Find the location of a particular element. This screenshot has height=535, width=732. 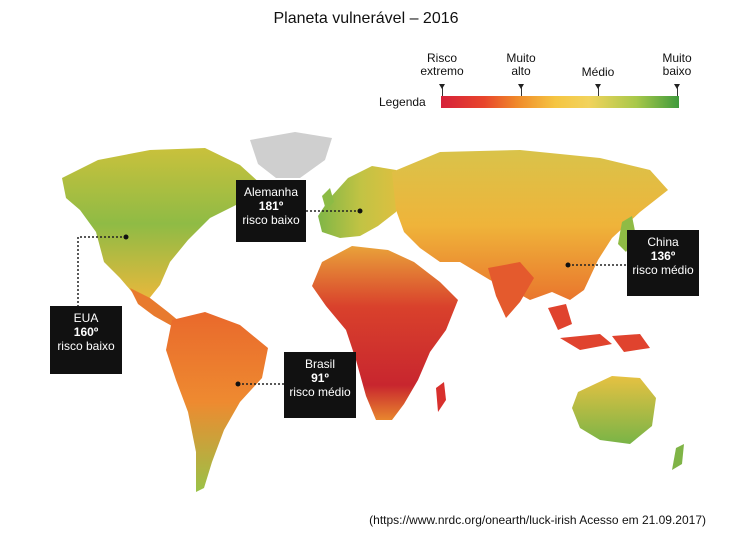

callout-germany: Alemanha 181º risco baixo is located at coordinates (271, 211).